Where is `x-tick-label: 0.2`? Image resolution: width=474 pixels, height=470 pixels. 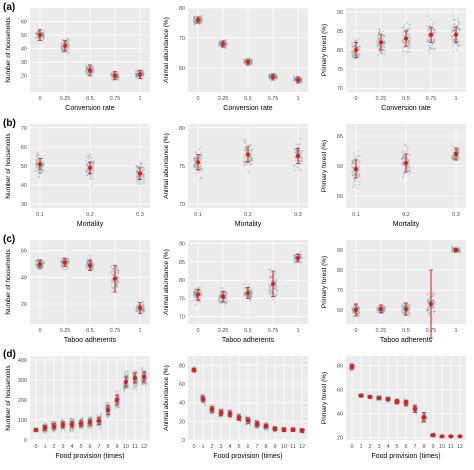
x-tick-label: 0.2 is located at coordinates (248, 215).